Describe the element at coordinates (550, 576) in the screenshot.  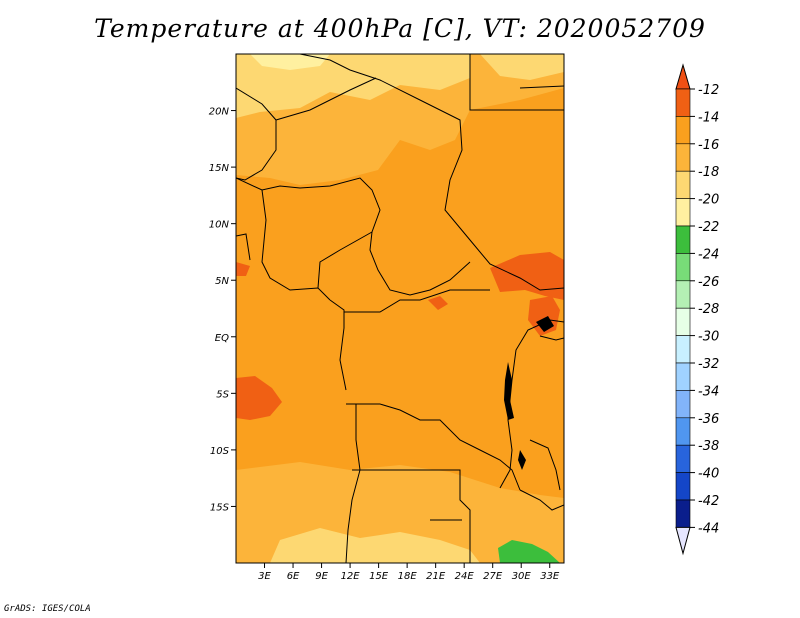
I see `x-tick-label: 33E` at that location.